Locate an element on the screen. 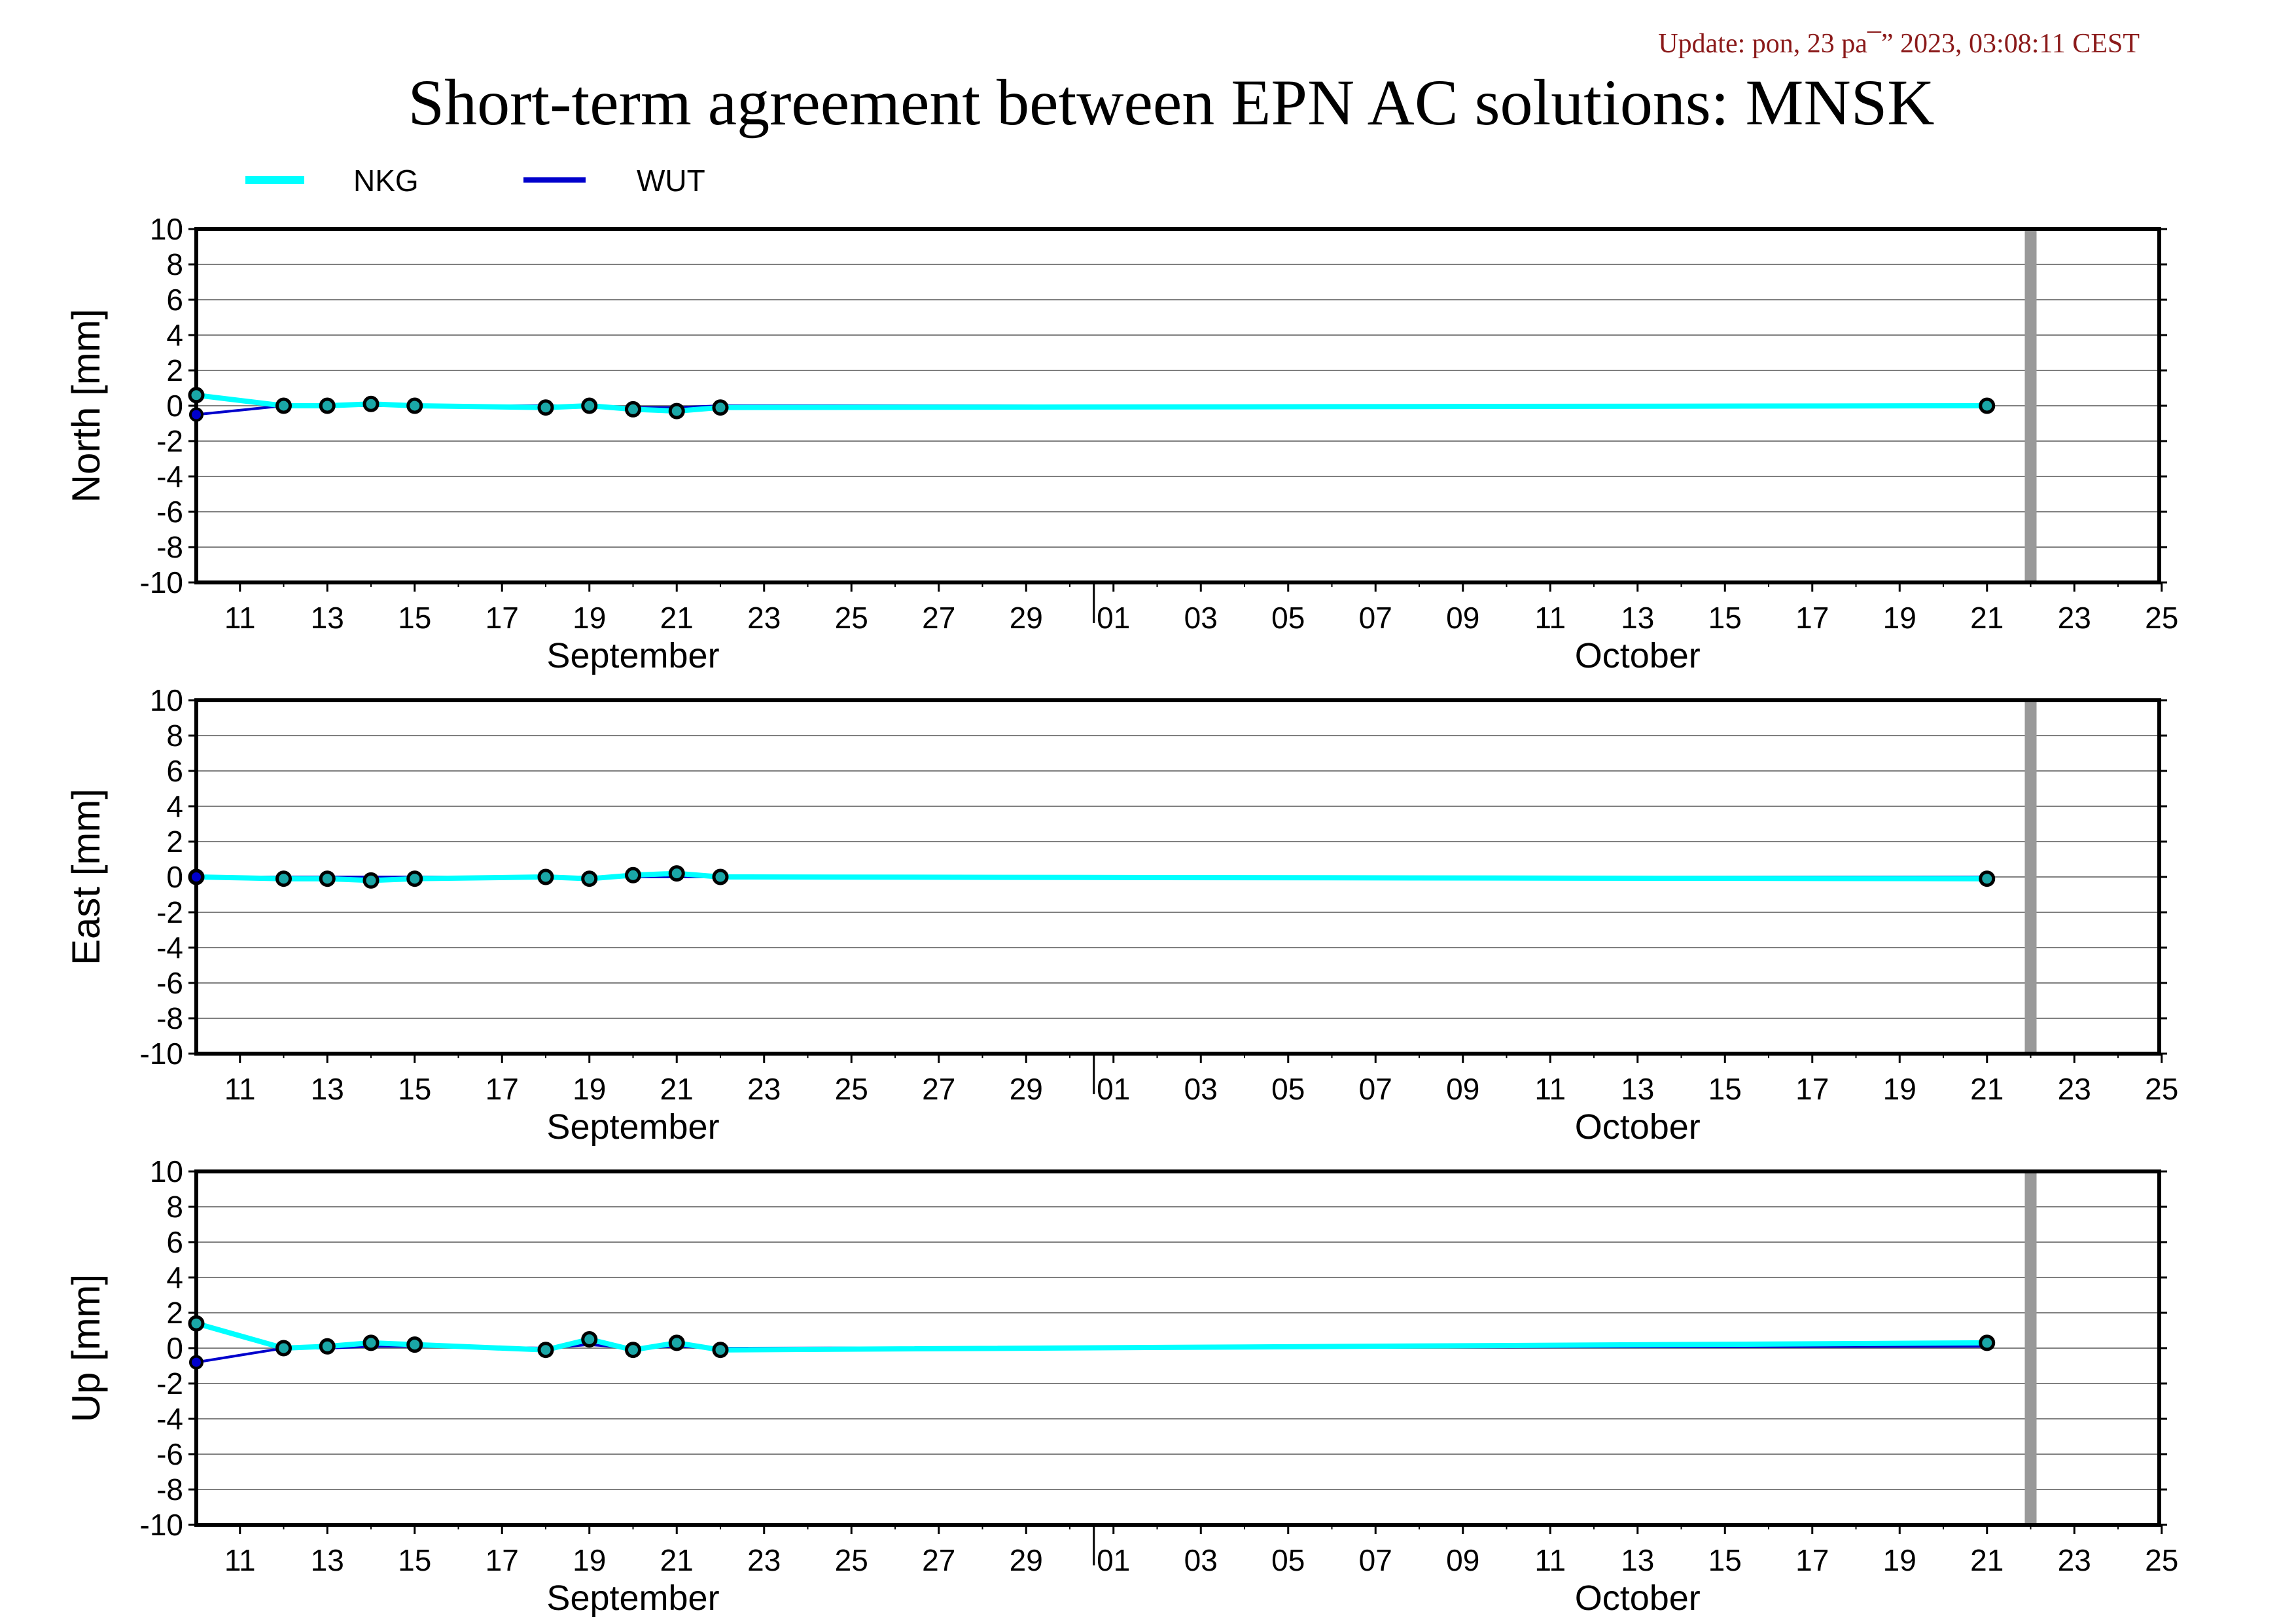 This screenshot has height=1623, width=2296. x-tick-label: 09 is located at coordinates (1462, 1089).